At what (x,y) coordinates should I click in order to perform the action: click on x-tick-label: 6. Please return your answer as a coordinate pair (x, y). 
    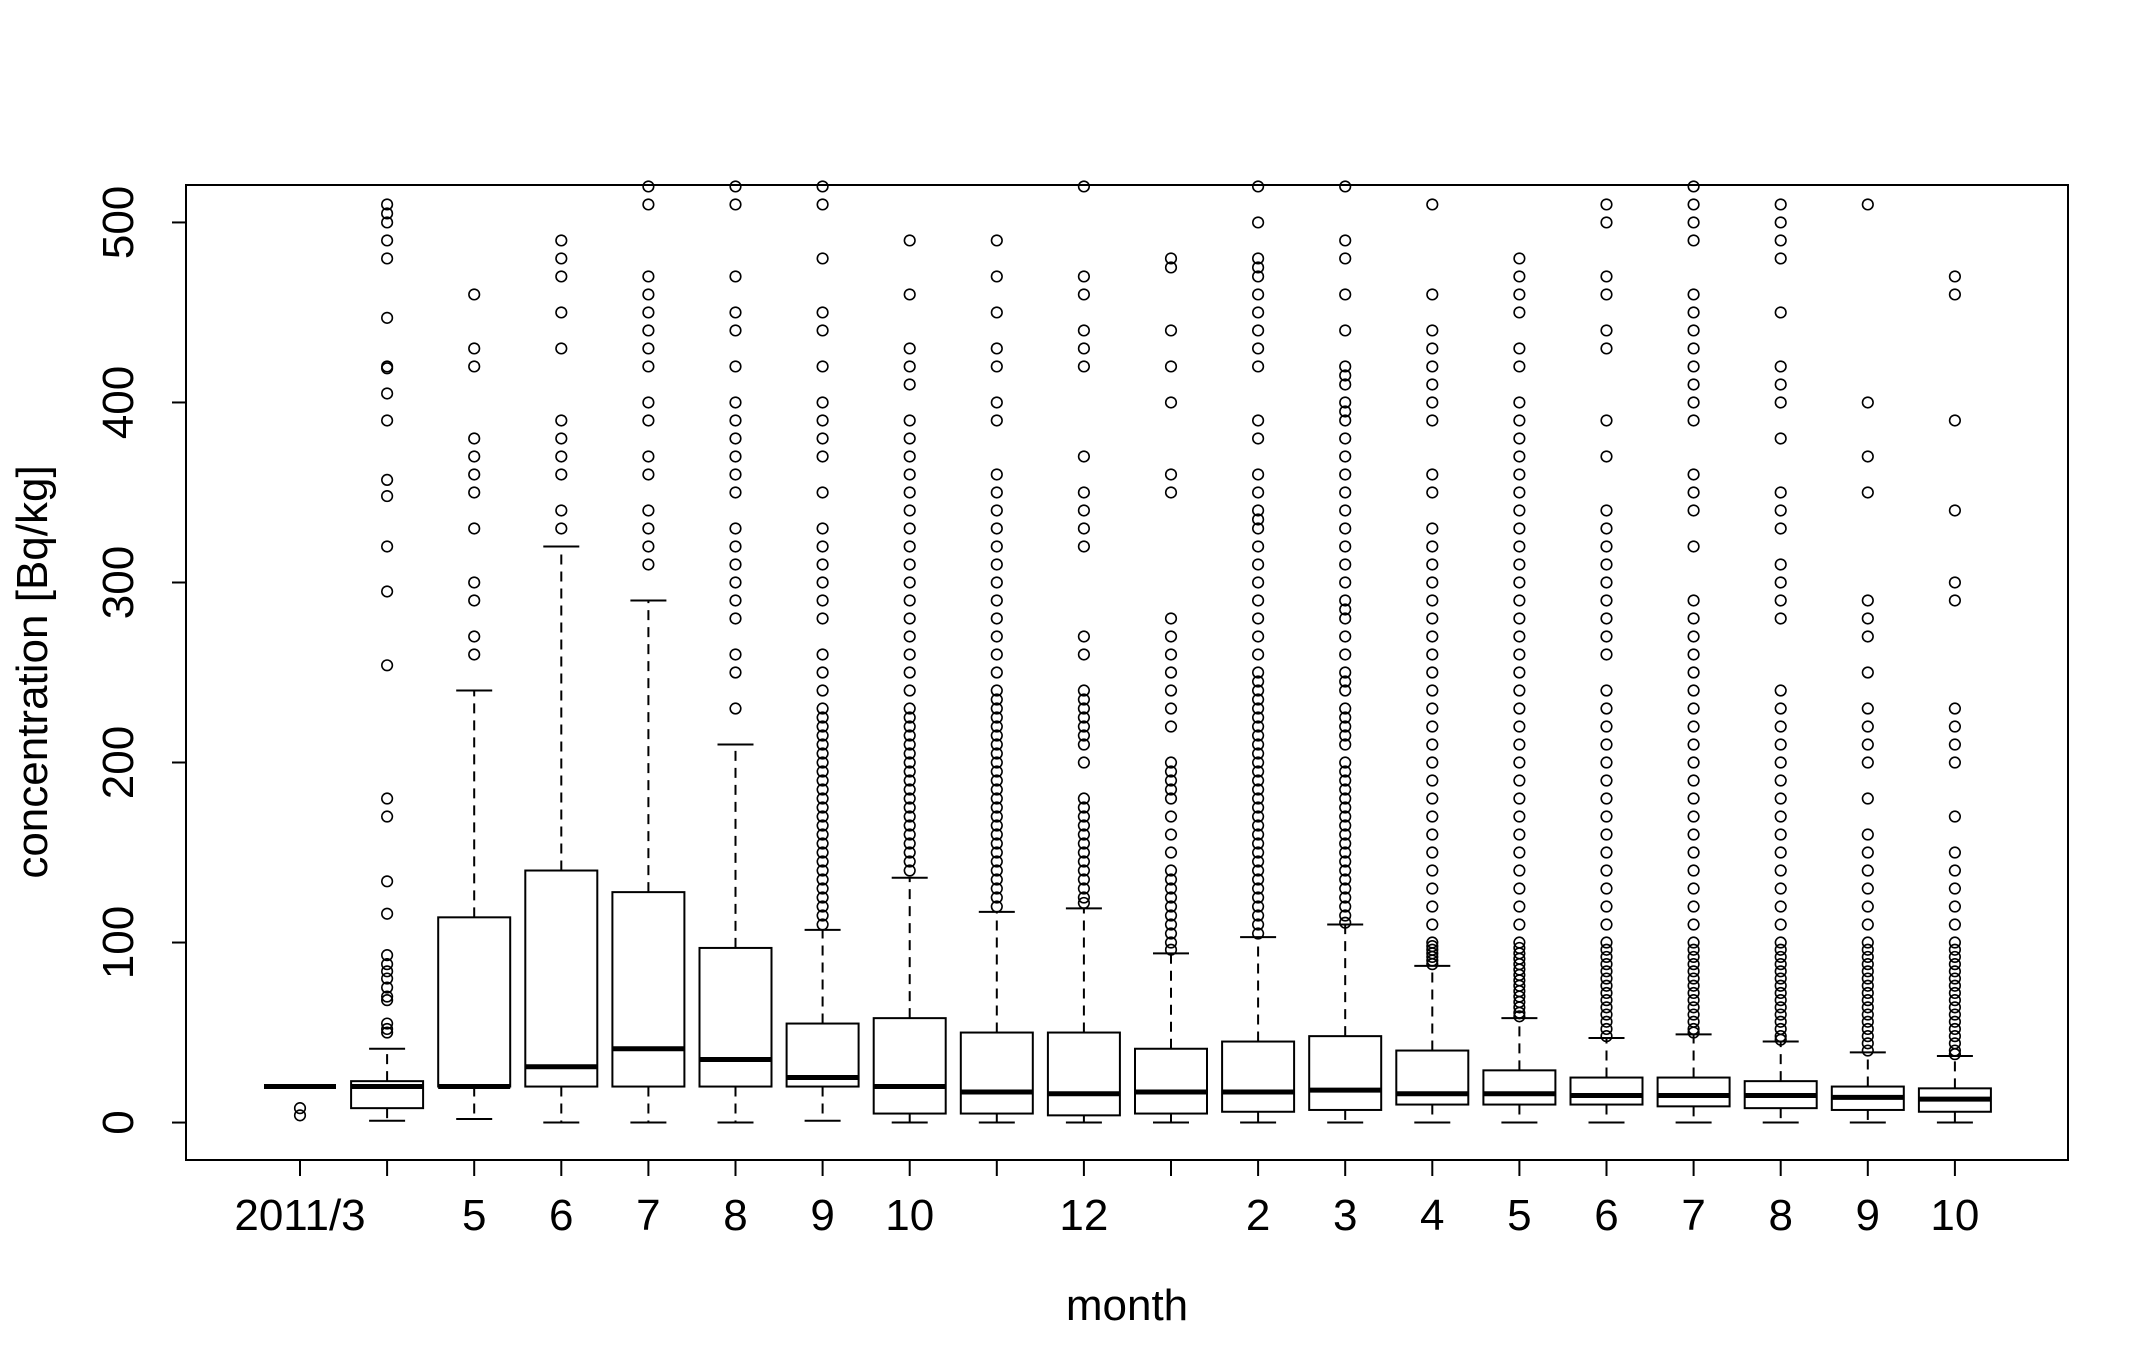
    Looking at the image, I should click on (1606, 1215).